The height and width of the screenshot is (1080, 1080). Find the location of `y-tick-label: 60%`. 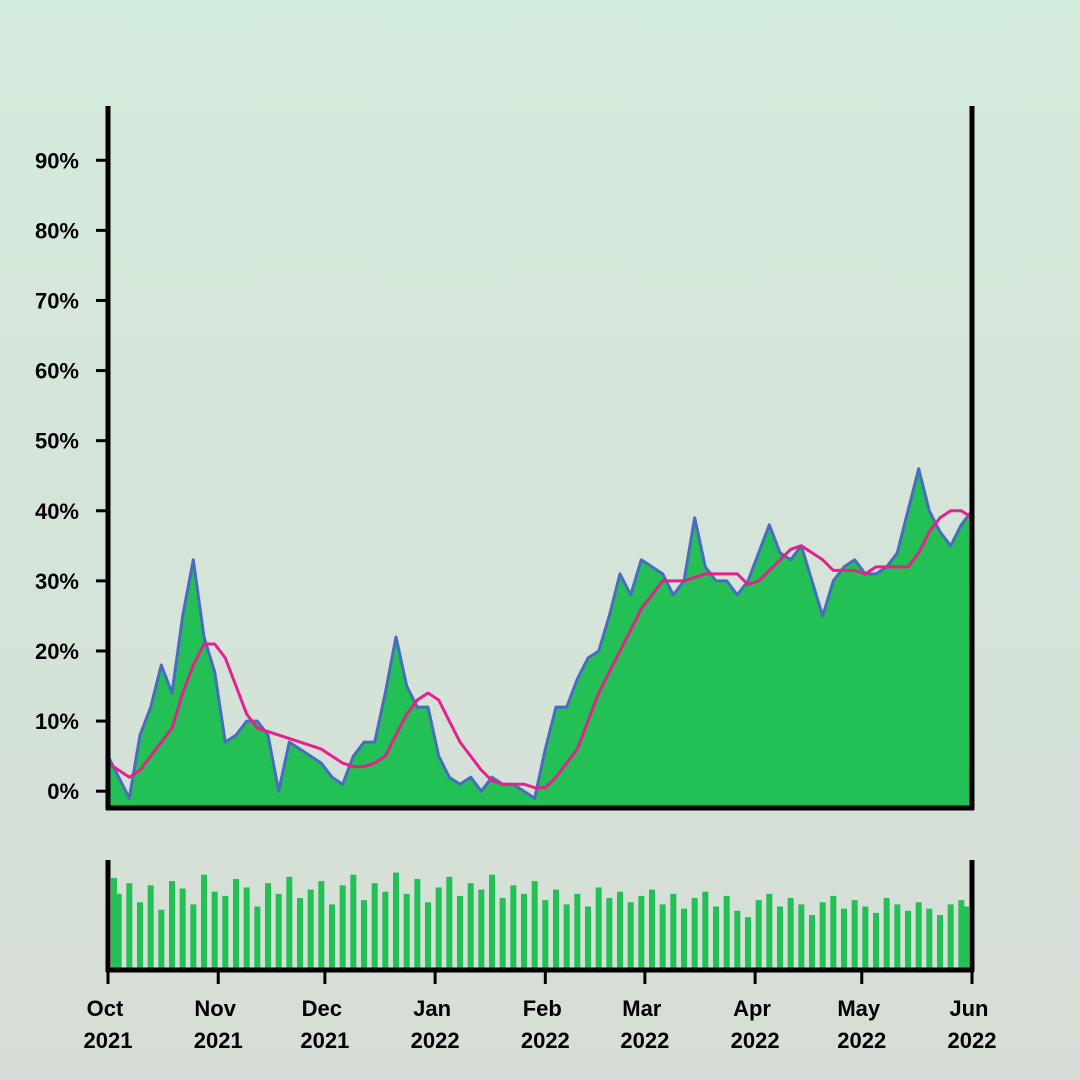

y-tick-label: 60% is located at coordinates (57, 371).